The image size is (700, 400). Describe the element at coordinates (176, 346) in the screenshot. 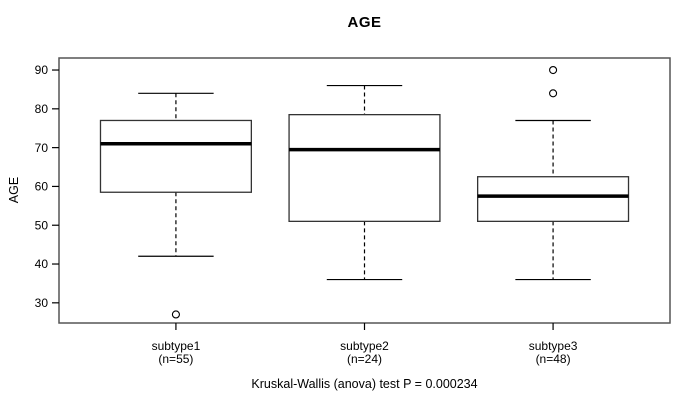

I see `x-tick-label: subtype1` at that location.